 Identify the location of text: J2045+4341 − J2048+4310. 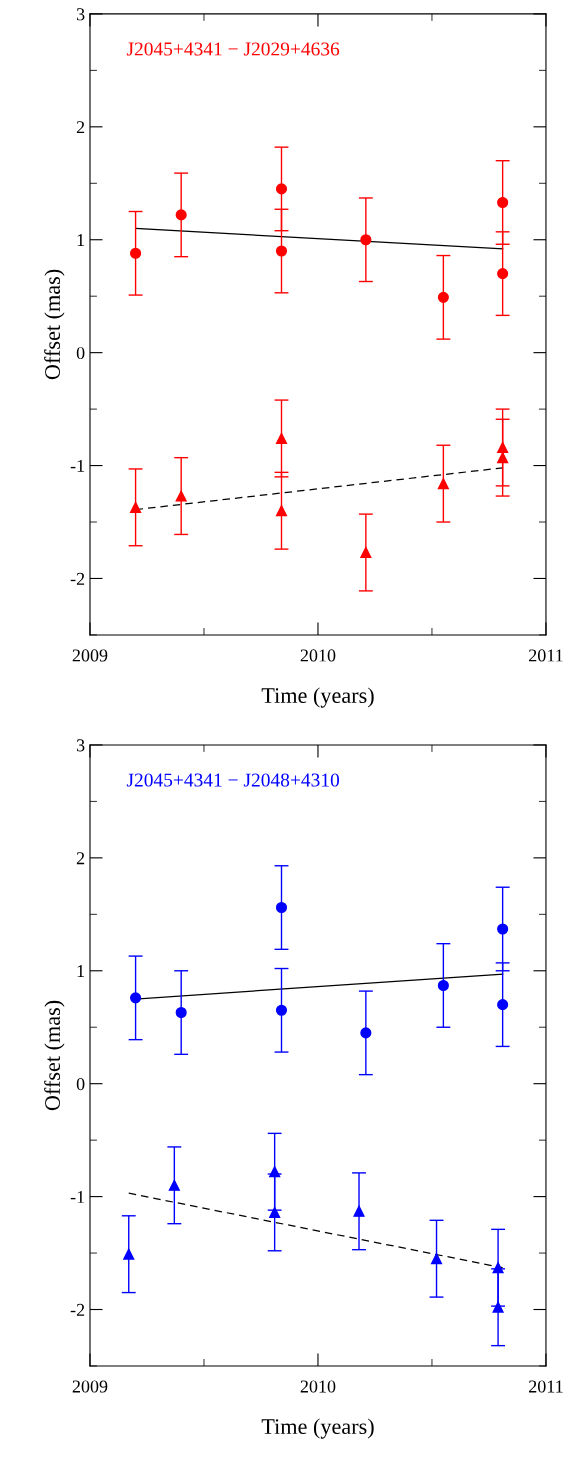
(233, 780).